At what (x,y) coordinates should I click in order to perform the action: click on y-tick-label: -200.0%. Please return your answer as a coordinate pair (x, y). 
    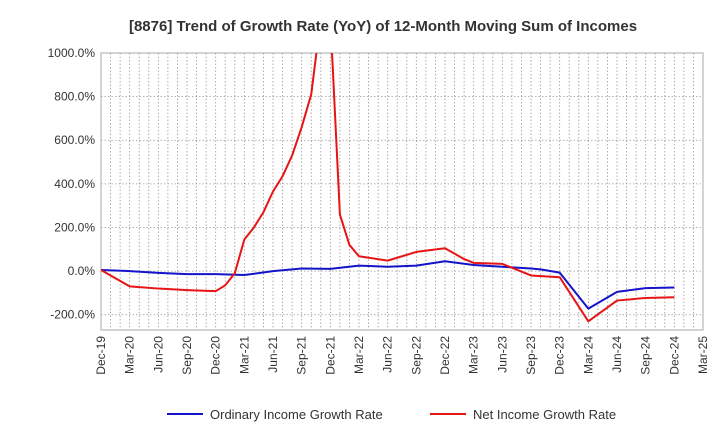
    Looking at the image, I should click on (72, 315).